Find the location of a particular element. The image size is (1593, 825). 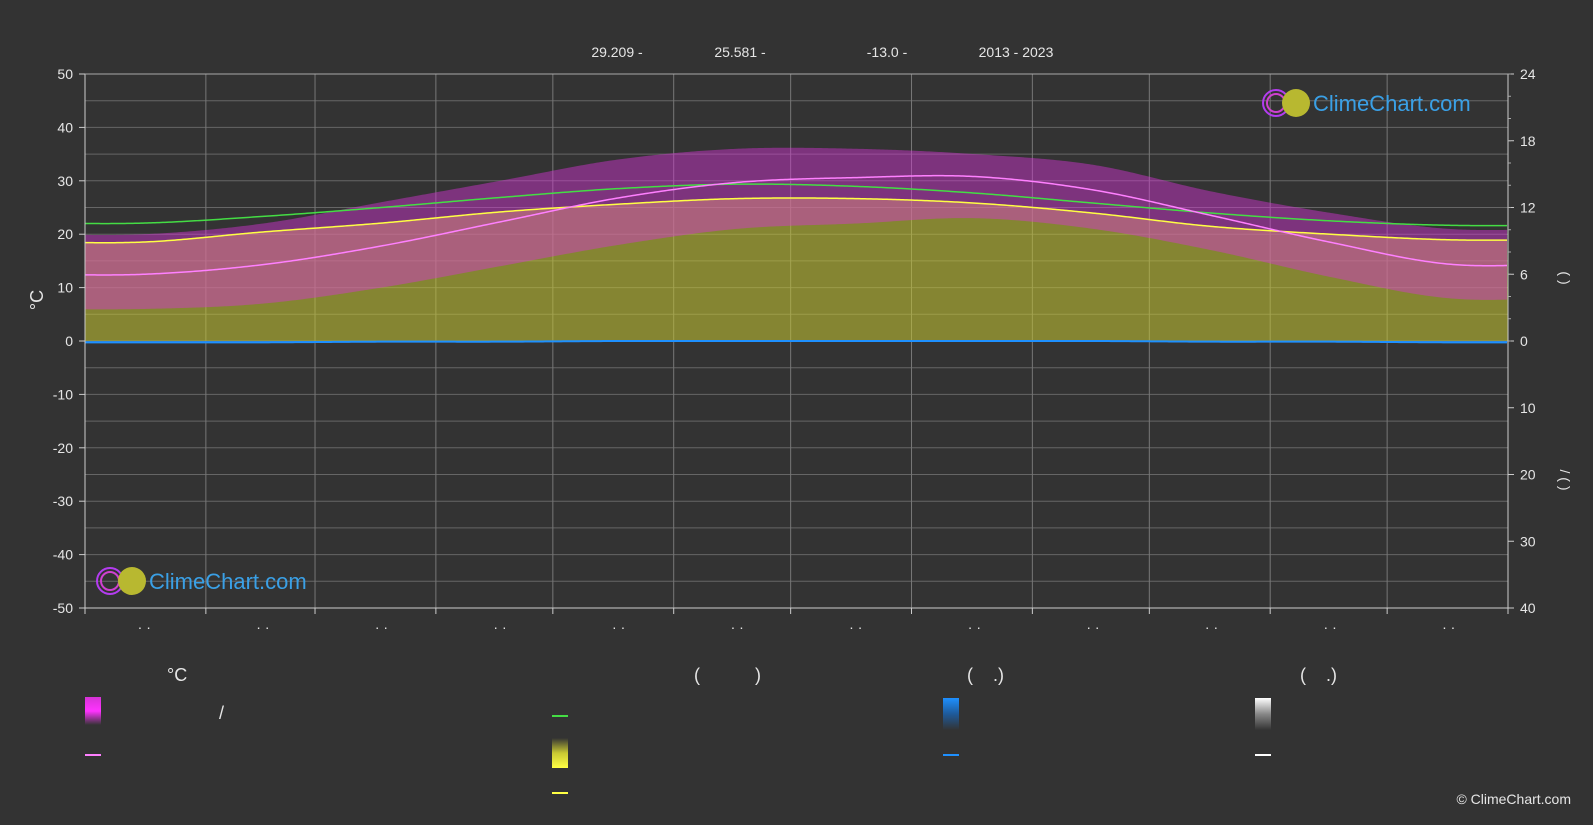

y-right-top-tick-label: 18 is located at coordinates (1528, 141).